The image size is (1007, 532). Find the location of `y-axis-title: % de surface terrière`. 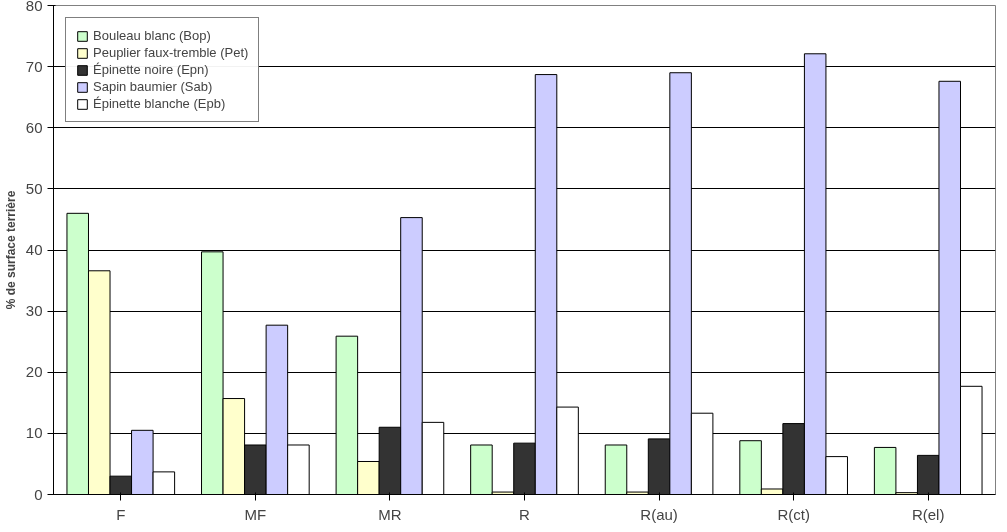

y-axis-title: % de surface terrière is located at coordinates (10, 250).